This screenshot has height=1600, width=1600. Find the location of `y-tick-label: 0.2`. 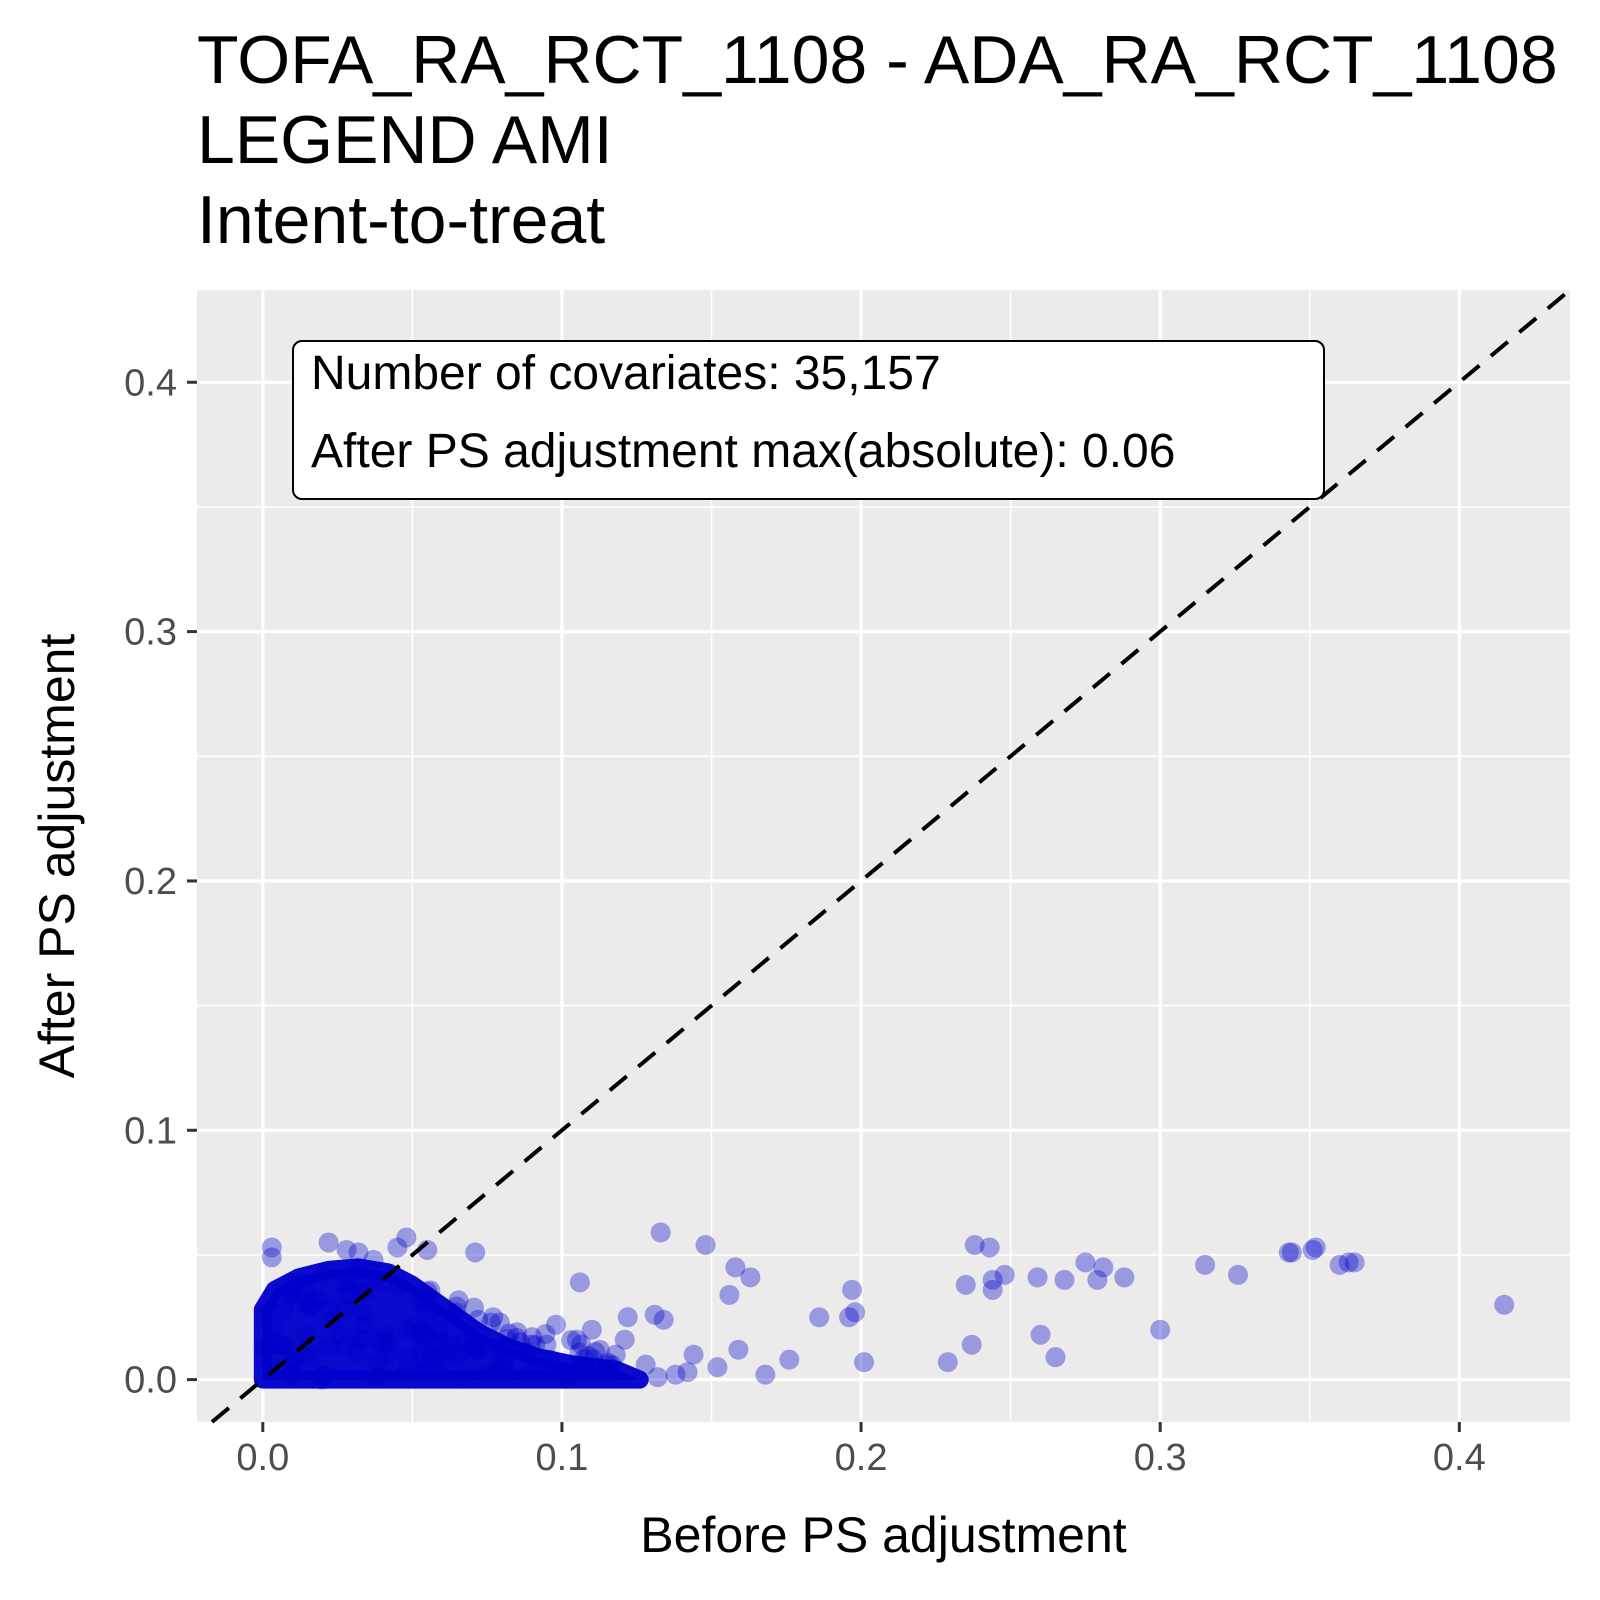

y-tick-label: 0.2 is located at coordinates (150, 882).